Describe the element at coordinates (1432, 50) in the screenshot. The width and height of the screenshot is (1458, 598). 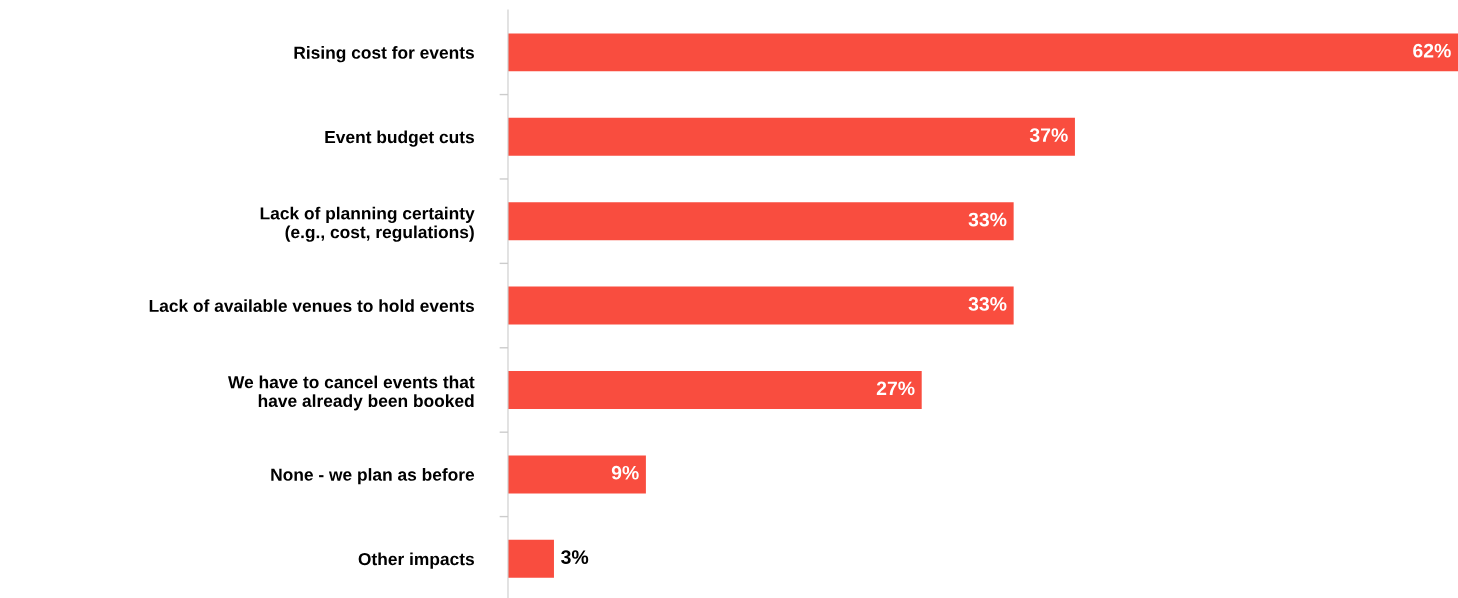
I see `data-label: 62%` at that location.